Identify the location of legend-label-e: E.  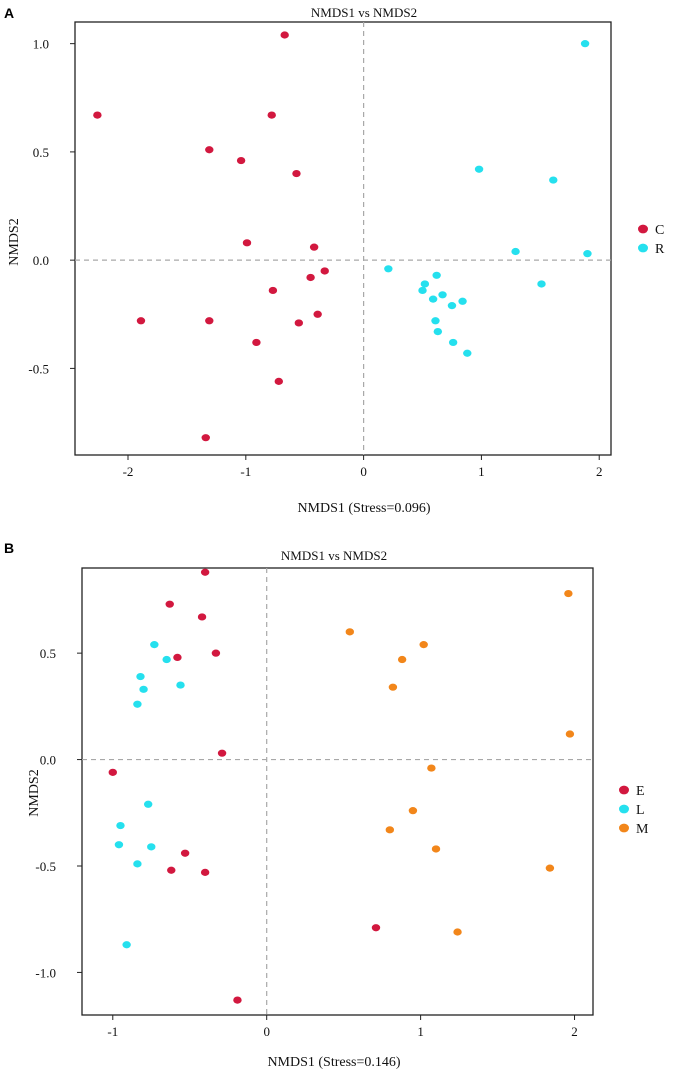
(640, 791).